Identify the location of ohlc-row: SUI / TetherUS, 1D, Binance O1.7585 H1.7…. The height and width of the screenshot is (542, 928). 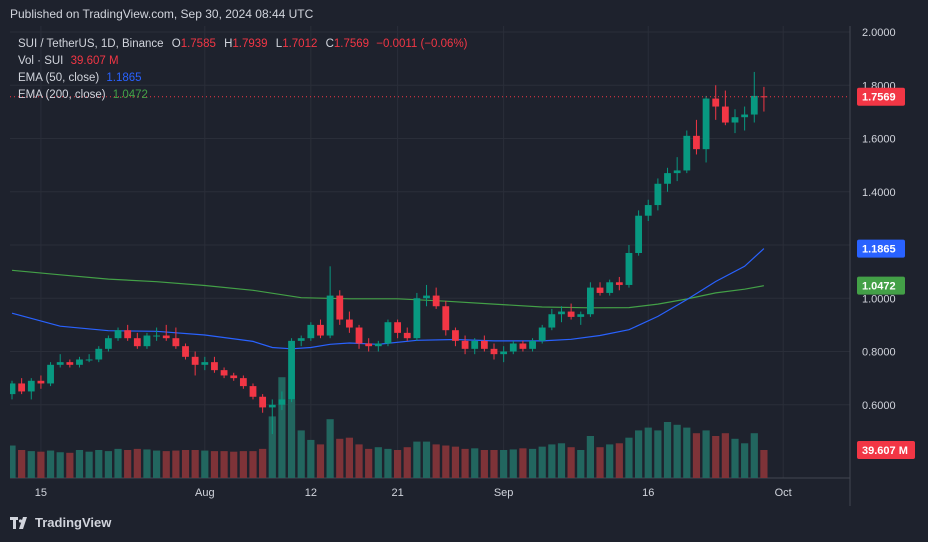
(243, 44).